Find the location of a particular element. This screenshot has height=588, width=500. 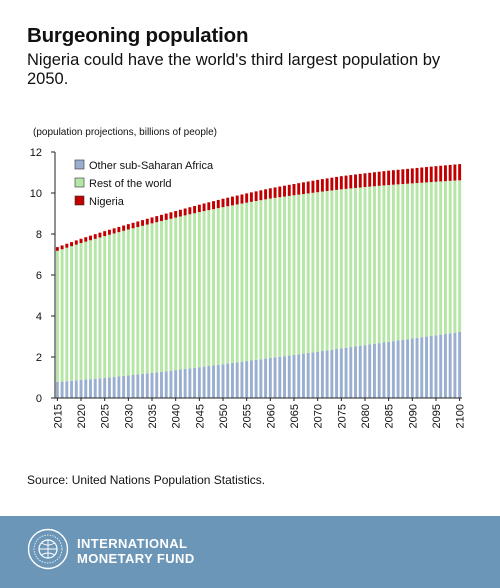

legend-label: Other sub-Saharan Africa is located at coordinates (151, 166).